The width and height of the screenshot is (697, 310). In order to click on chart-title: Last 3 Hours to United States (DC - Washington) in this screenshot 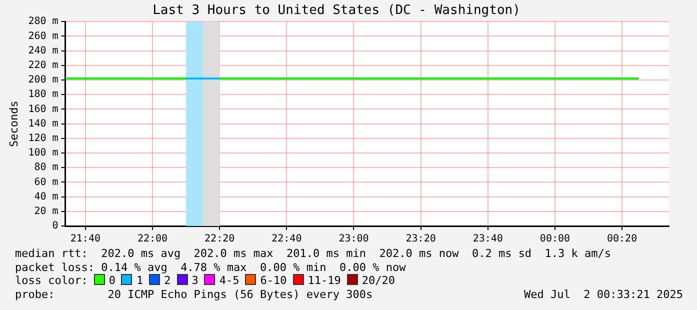, I will do `click(336, 10)`.